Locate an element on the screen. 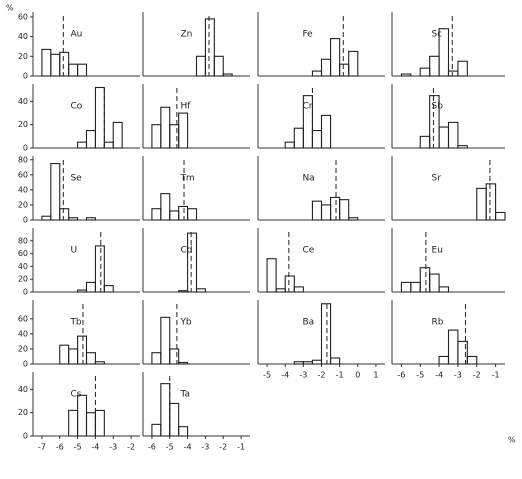  panel-title: Sc is located at coordinates (437, 35).